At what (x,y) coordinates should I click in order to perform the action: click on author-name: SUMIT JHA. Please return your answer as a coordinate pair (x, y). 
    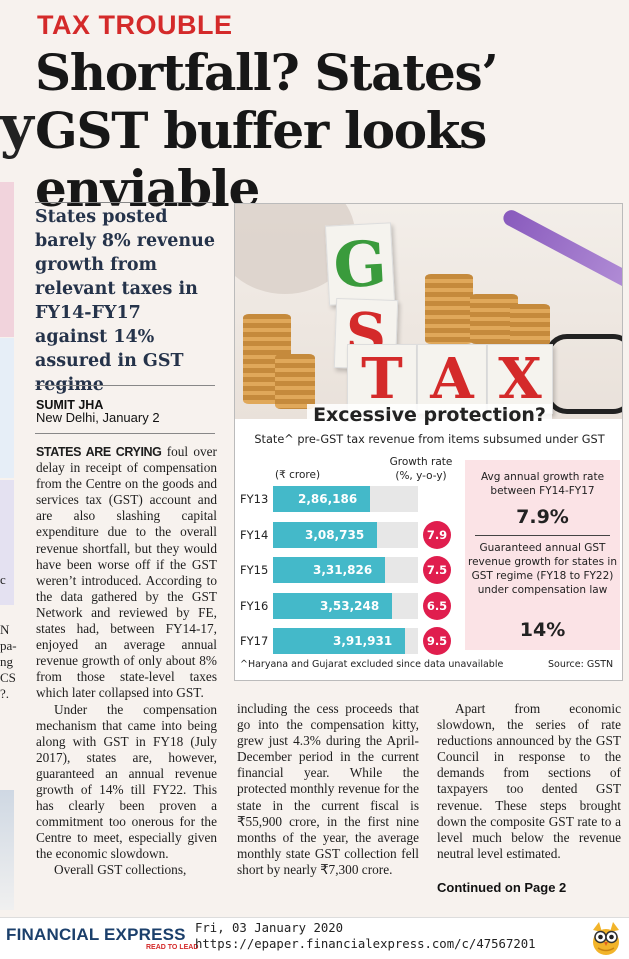
    Looking at the image, I should click on (70, 405).